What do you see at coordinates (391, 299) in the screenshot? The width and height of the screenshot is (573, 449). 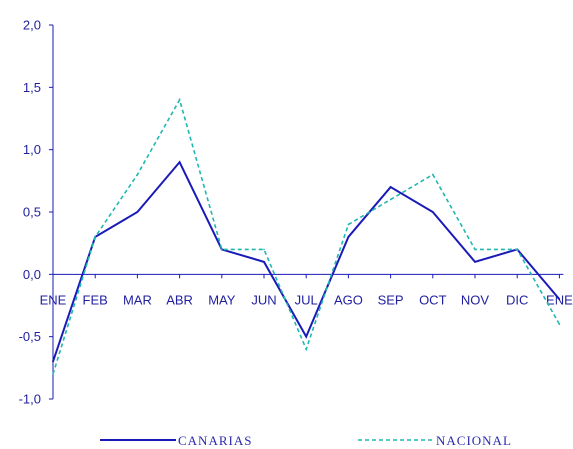 I see `x-tick-label: SEP` at bounding box center [391, 299].